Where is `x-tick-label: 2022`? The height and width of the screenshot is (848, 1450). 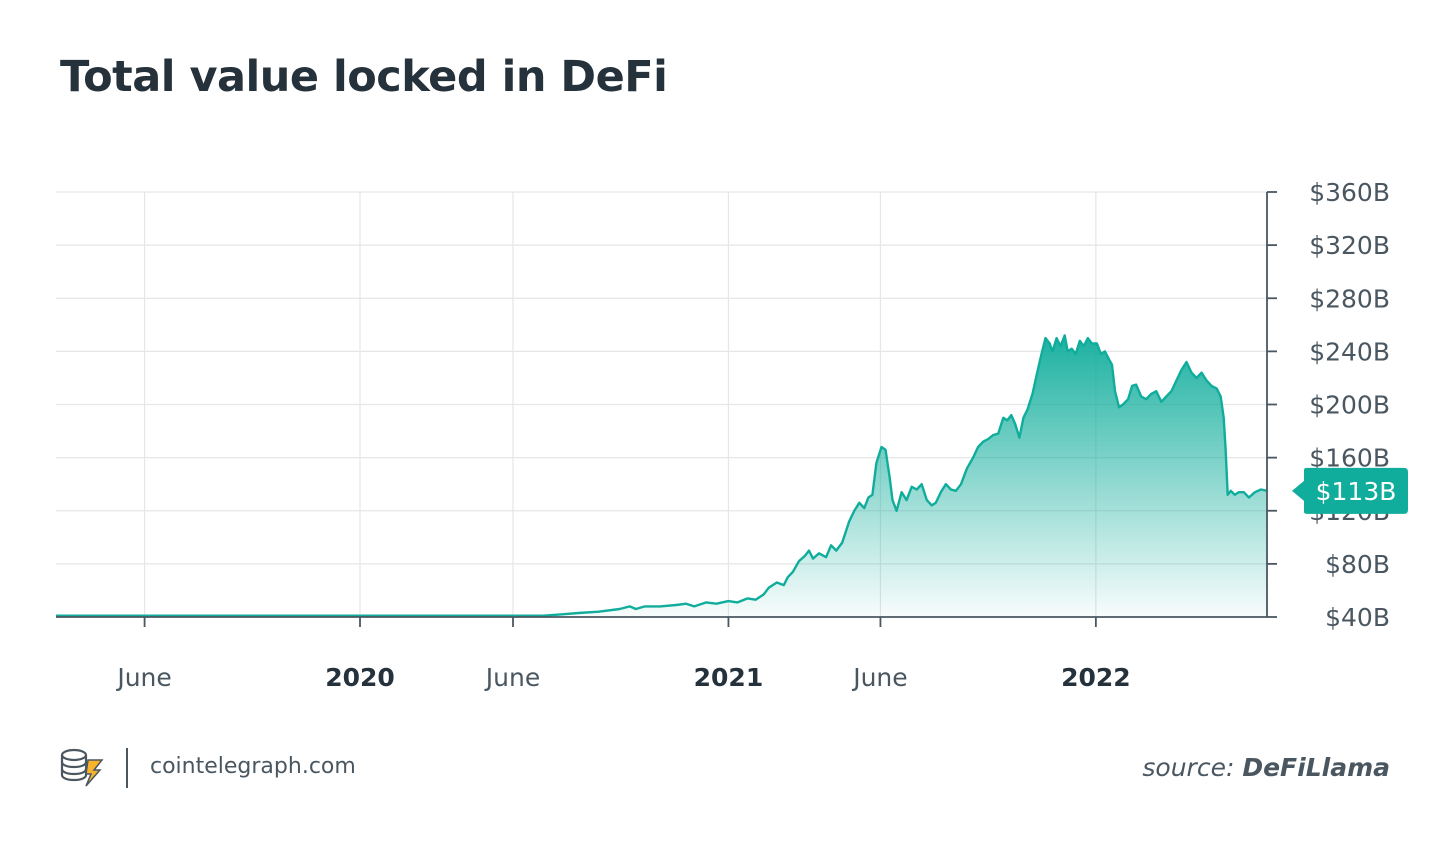
x-tick-label: 2022 is located at coordinates (1096, 677).